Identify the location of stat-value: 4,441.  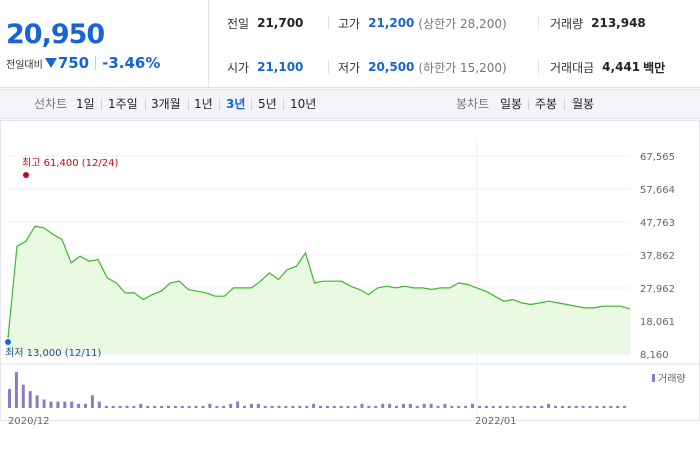
(621, 67).